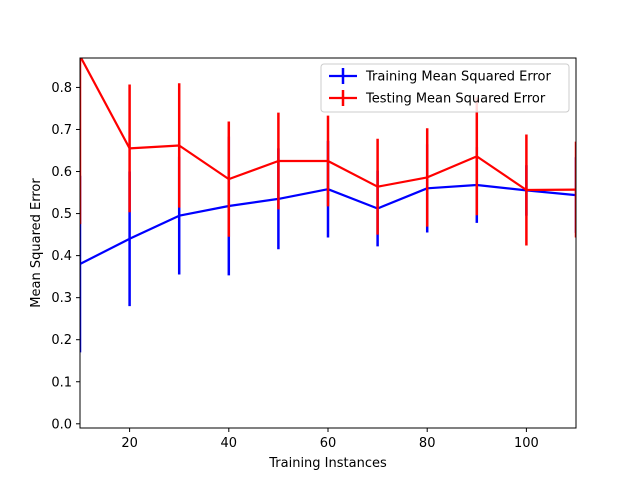 The image size is (640, 480). Describe the element at coordinates (458, 77) in the screenshot. I see `legend-label: Training Mean Squared Error` at that location.